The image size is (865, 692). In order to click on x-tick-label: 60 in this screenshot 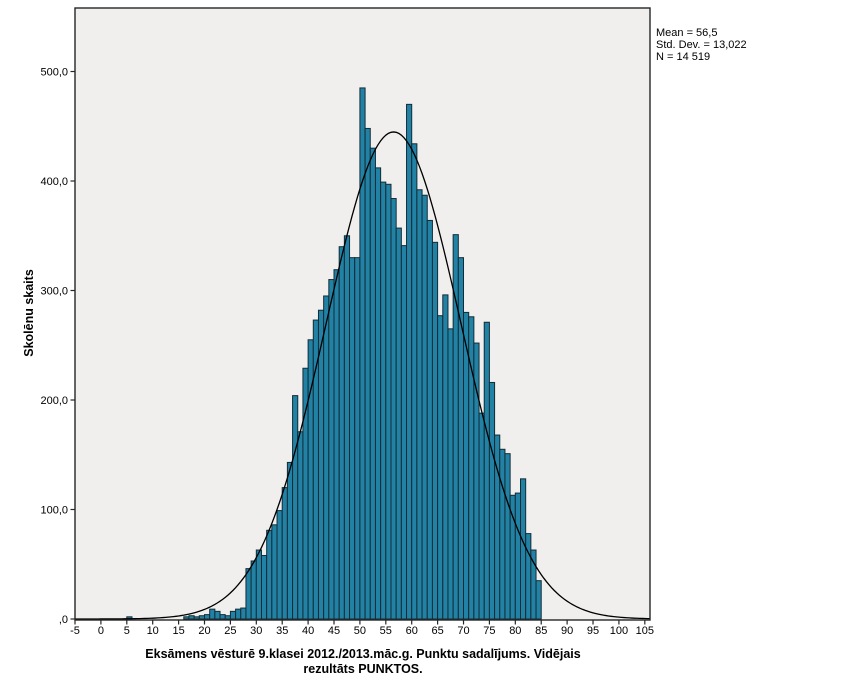, I will do `click(412, 631)`.